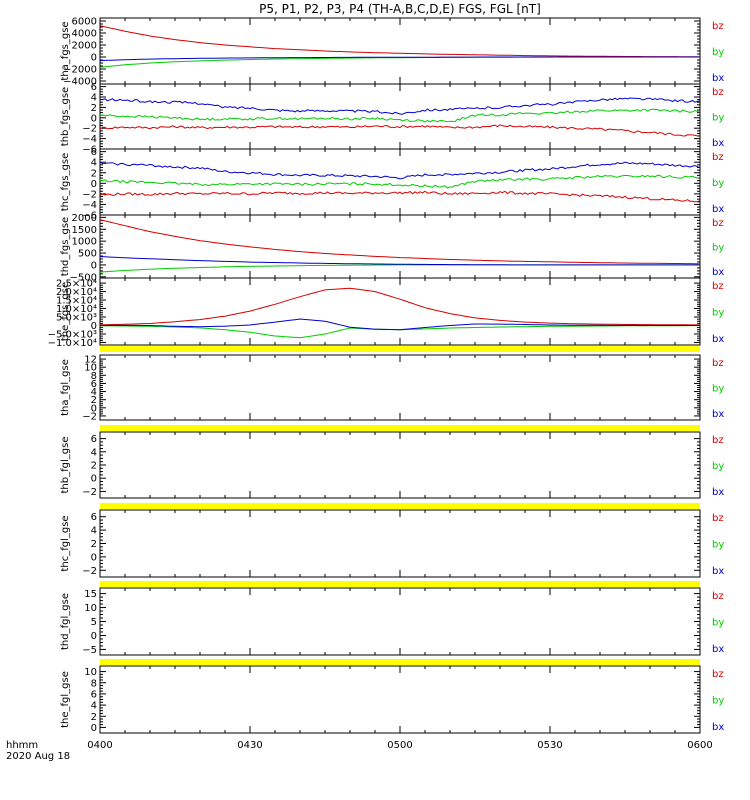 This screenshot has width=750, height=800. Describe the element at coordinates (38, 756) in the screenshot. I see `date-label: 2020 Aug 18` at that location.